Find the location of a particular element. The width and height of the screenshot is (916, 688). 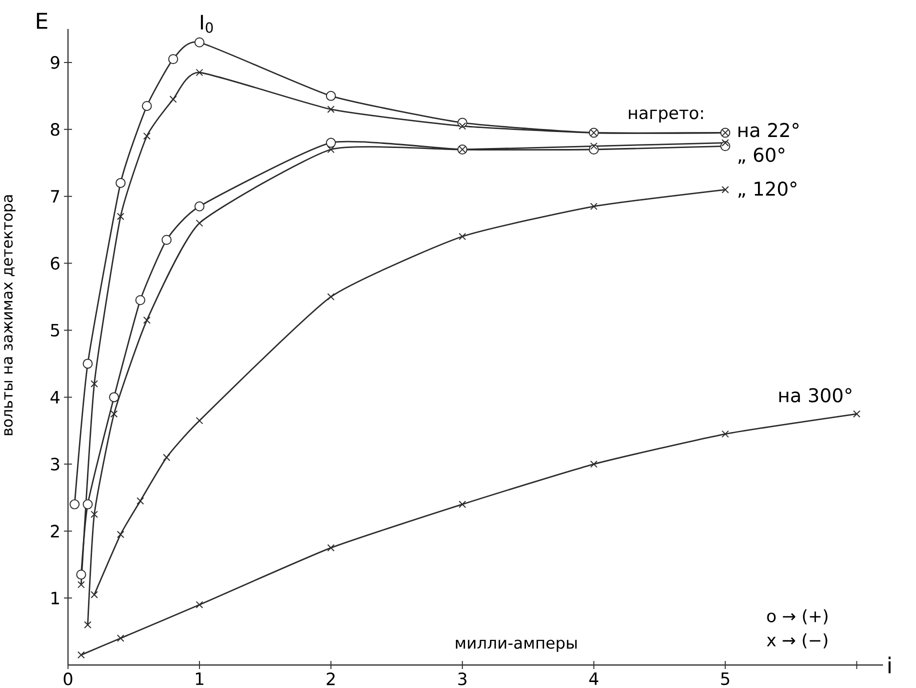

annotation: I$_{0}$ is located at coordinates (206, 23).